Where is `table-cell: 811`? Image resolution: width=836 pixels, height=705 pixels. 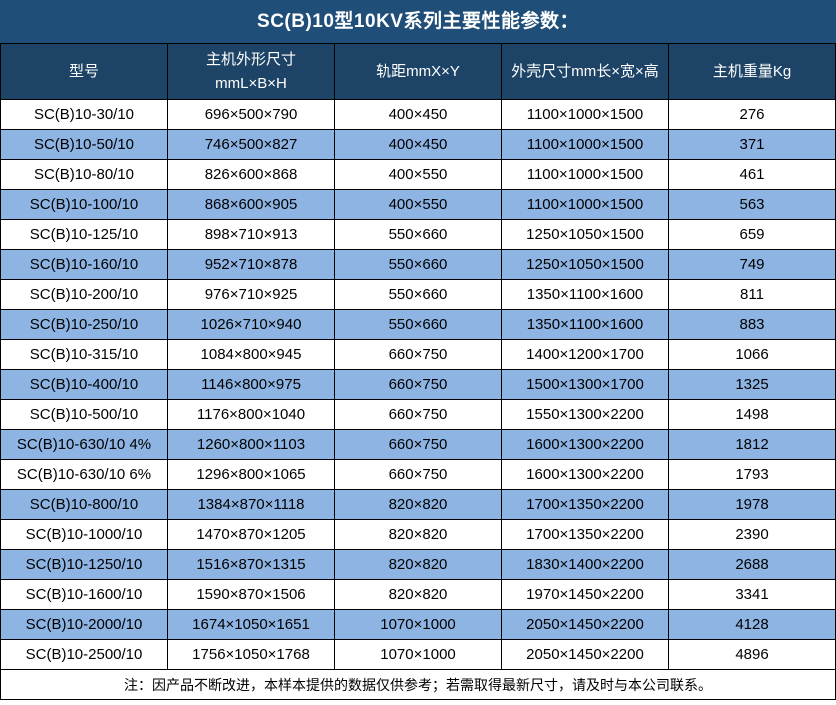 table-cell: 811 is located at coordinates (752, 294).